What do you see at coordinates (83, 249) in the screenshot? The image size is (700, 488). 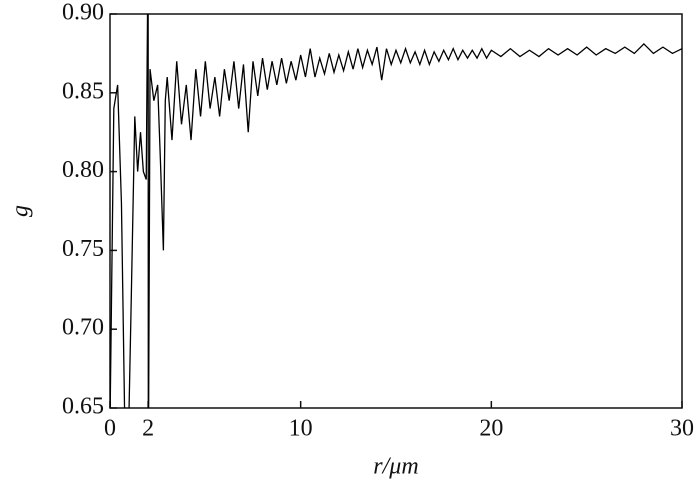 I see `y-tick-label: 0.75` at bounding box center [83, 249].